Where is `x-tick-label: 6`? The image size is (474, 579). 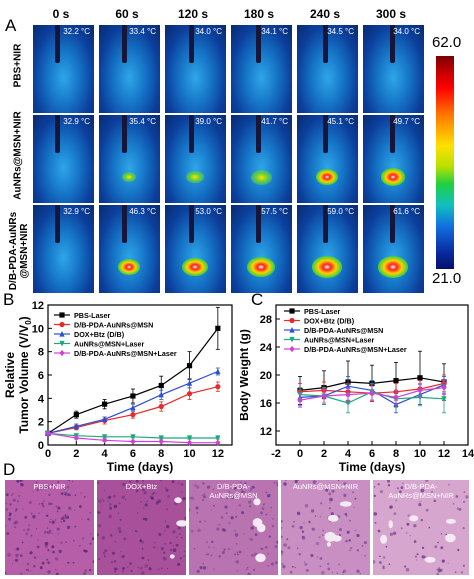 x-tick-label: 6 is located at coordinates (372, 454).